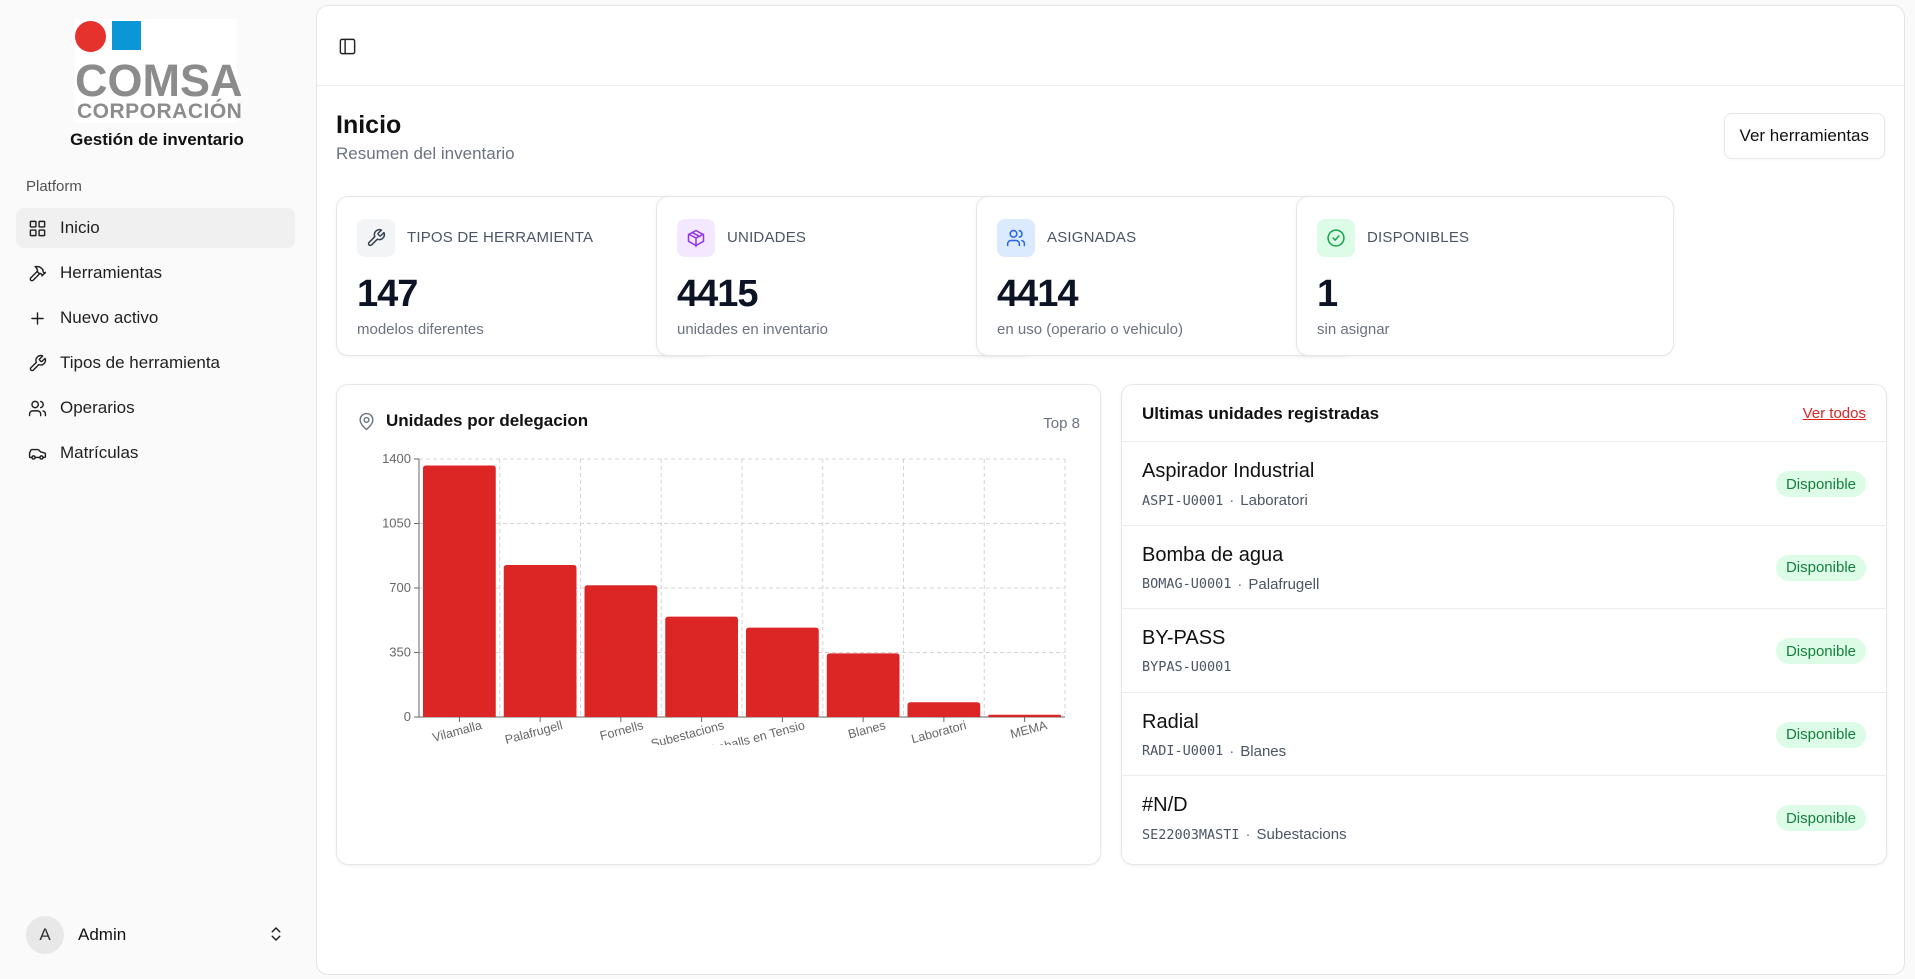  I want to click on stat-value: 4414, so click(1038, 294).